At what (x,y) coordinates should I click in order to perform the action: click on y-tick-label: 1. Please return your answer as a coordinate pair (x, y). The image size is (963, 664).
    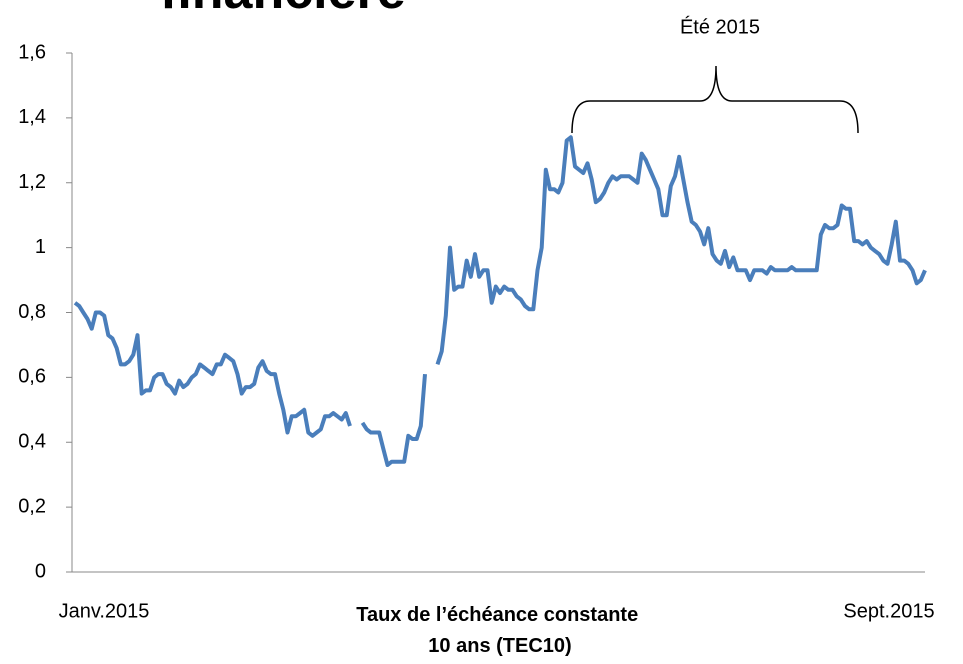
    Looking at the image, I should click on (40, 247).